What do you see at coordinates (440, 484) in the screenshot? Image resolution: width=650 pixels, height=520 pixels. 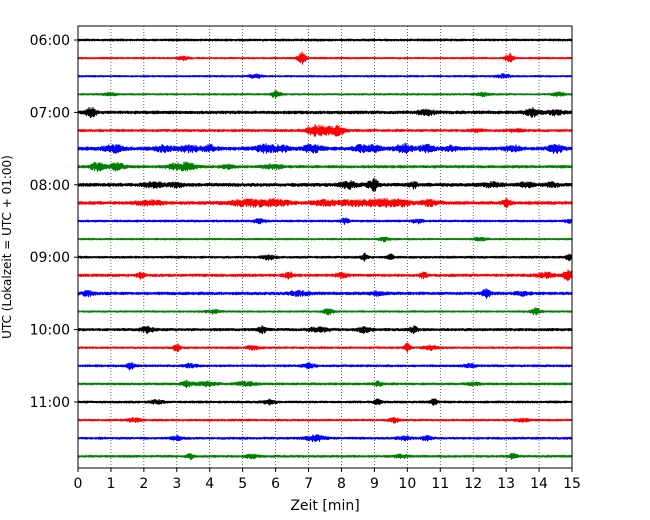 I see `x-tick-label: 11` at bounding box center [440, 484].